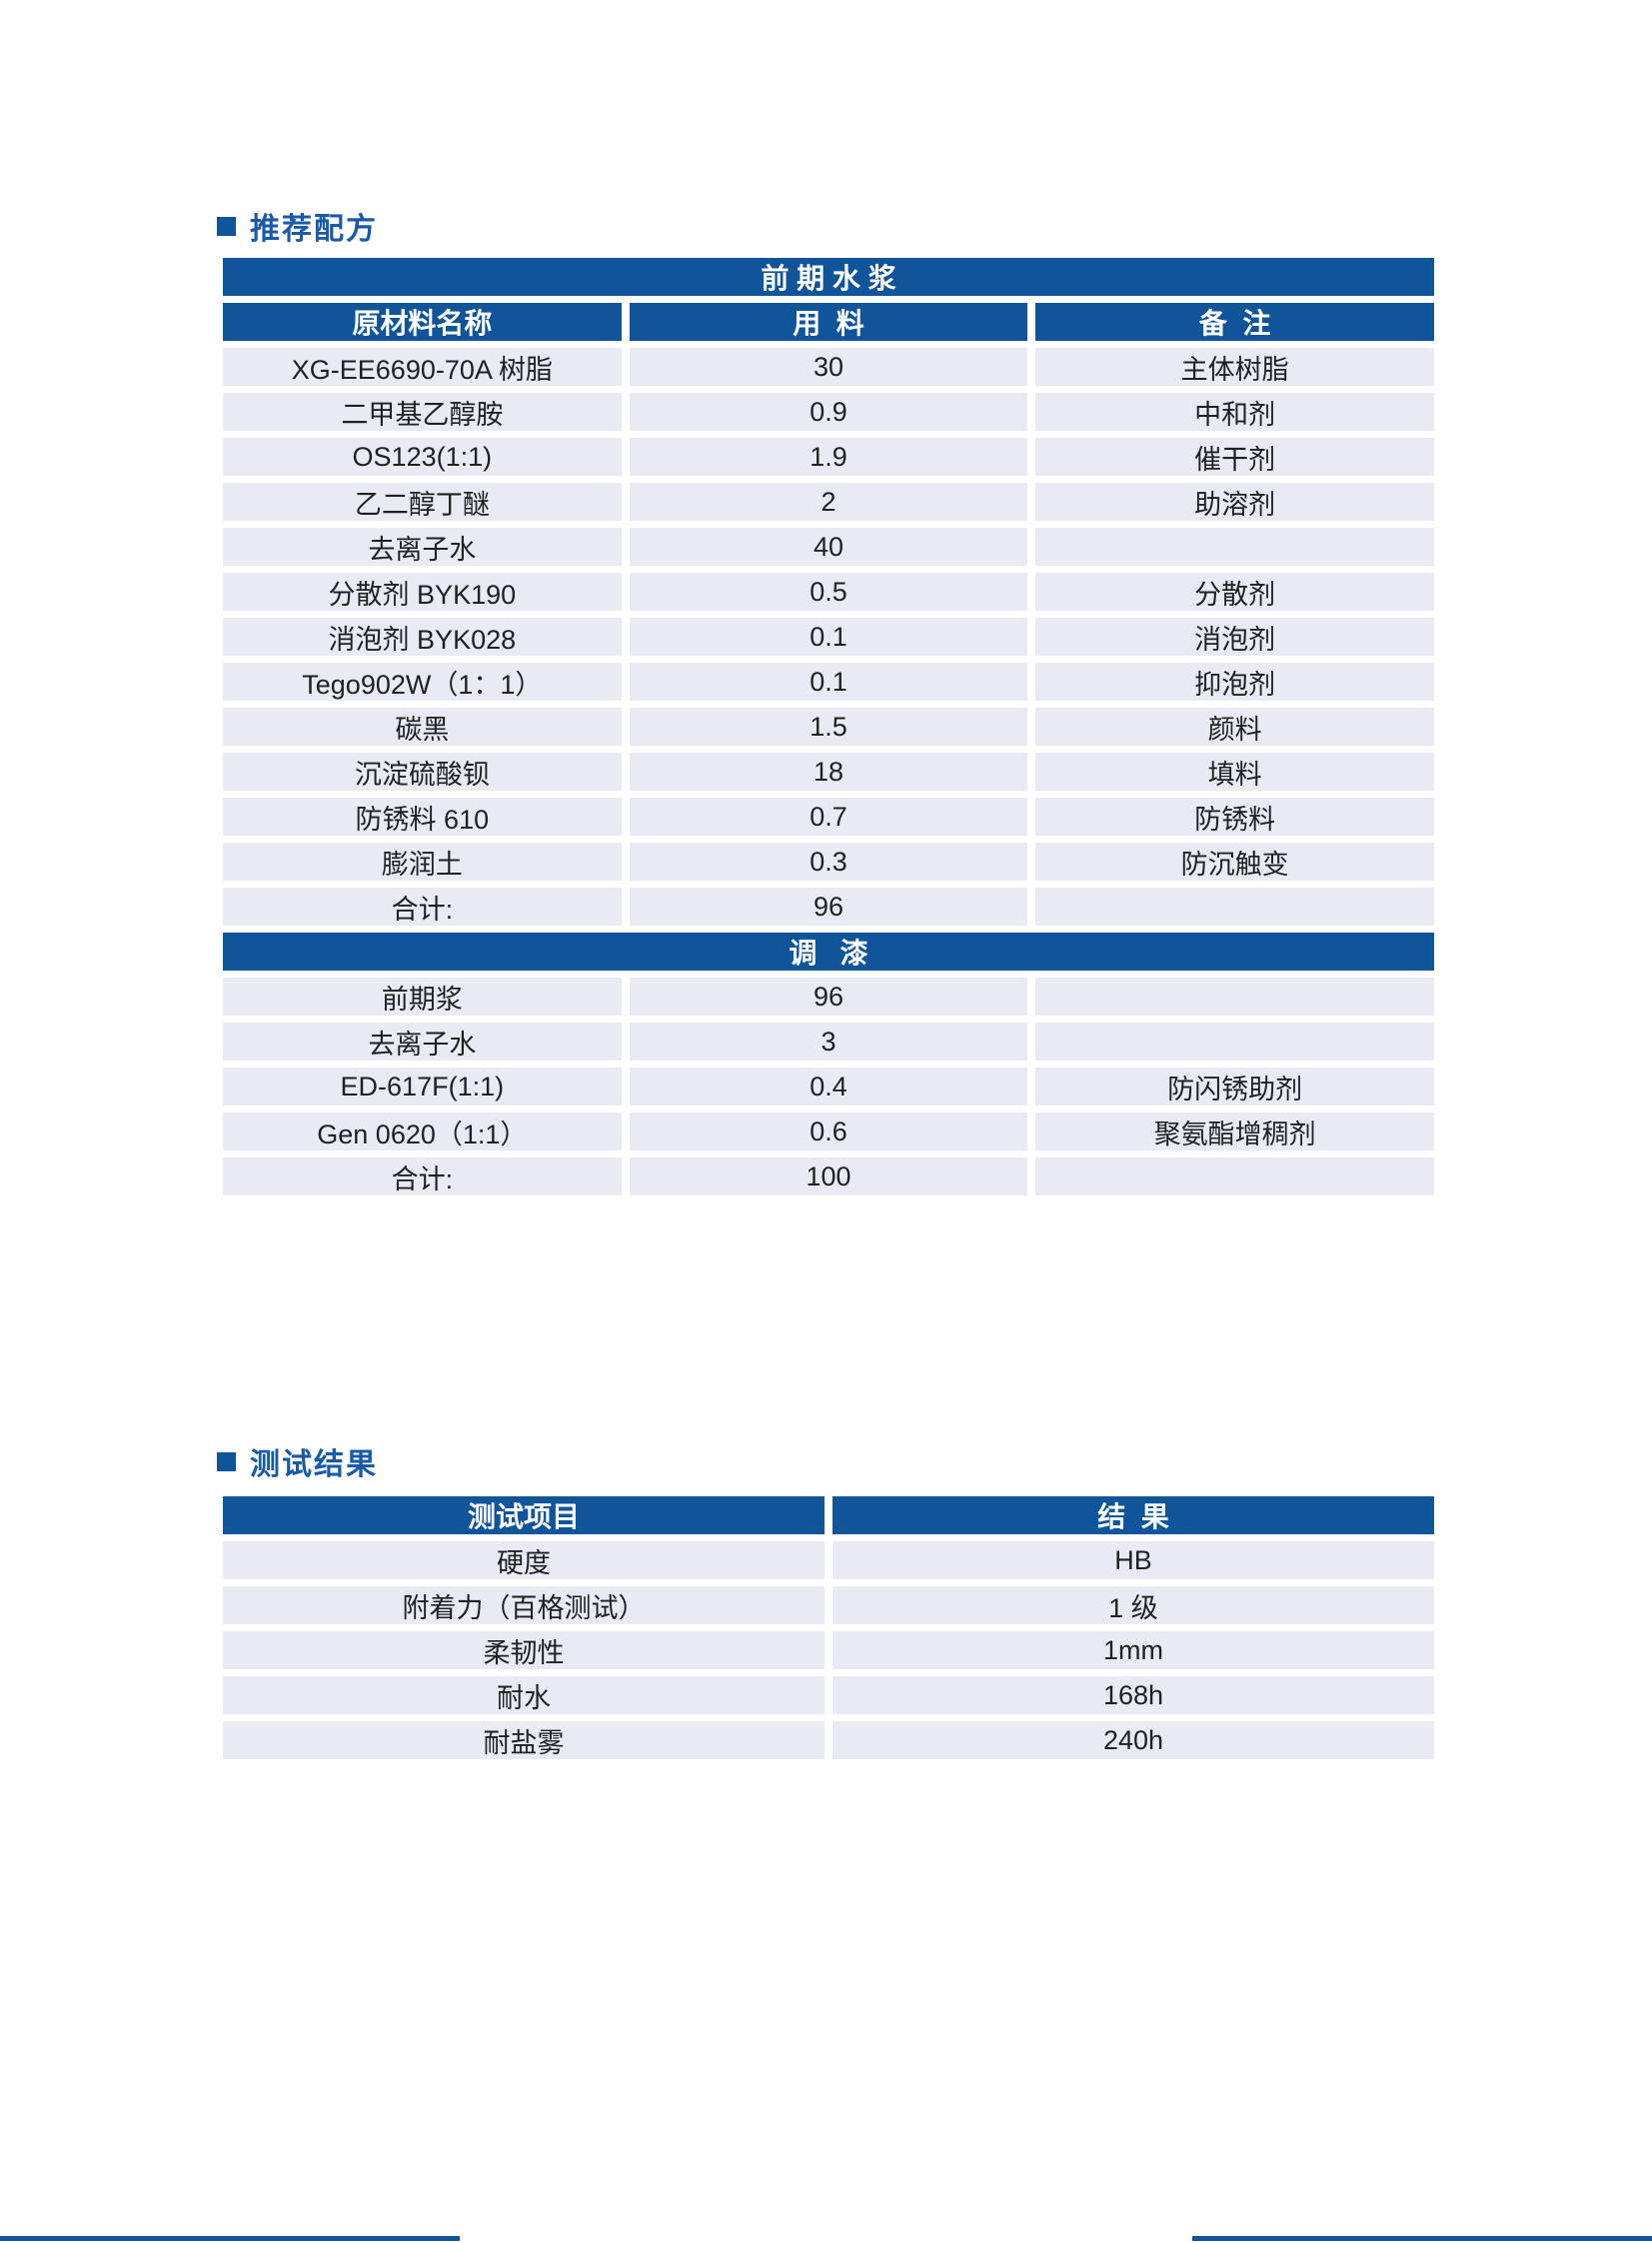 The image size is (1652, 2243). Describe the element at coordinates (422, 727) in the screenshot. I see `table-cell: 碳黑` at that location.